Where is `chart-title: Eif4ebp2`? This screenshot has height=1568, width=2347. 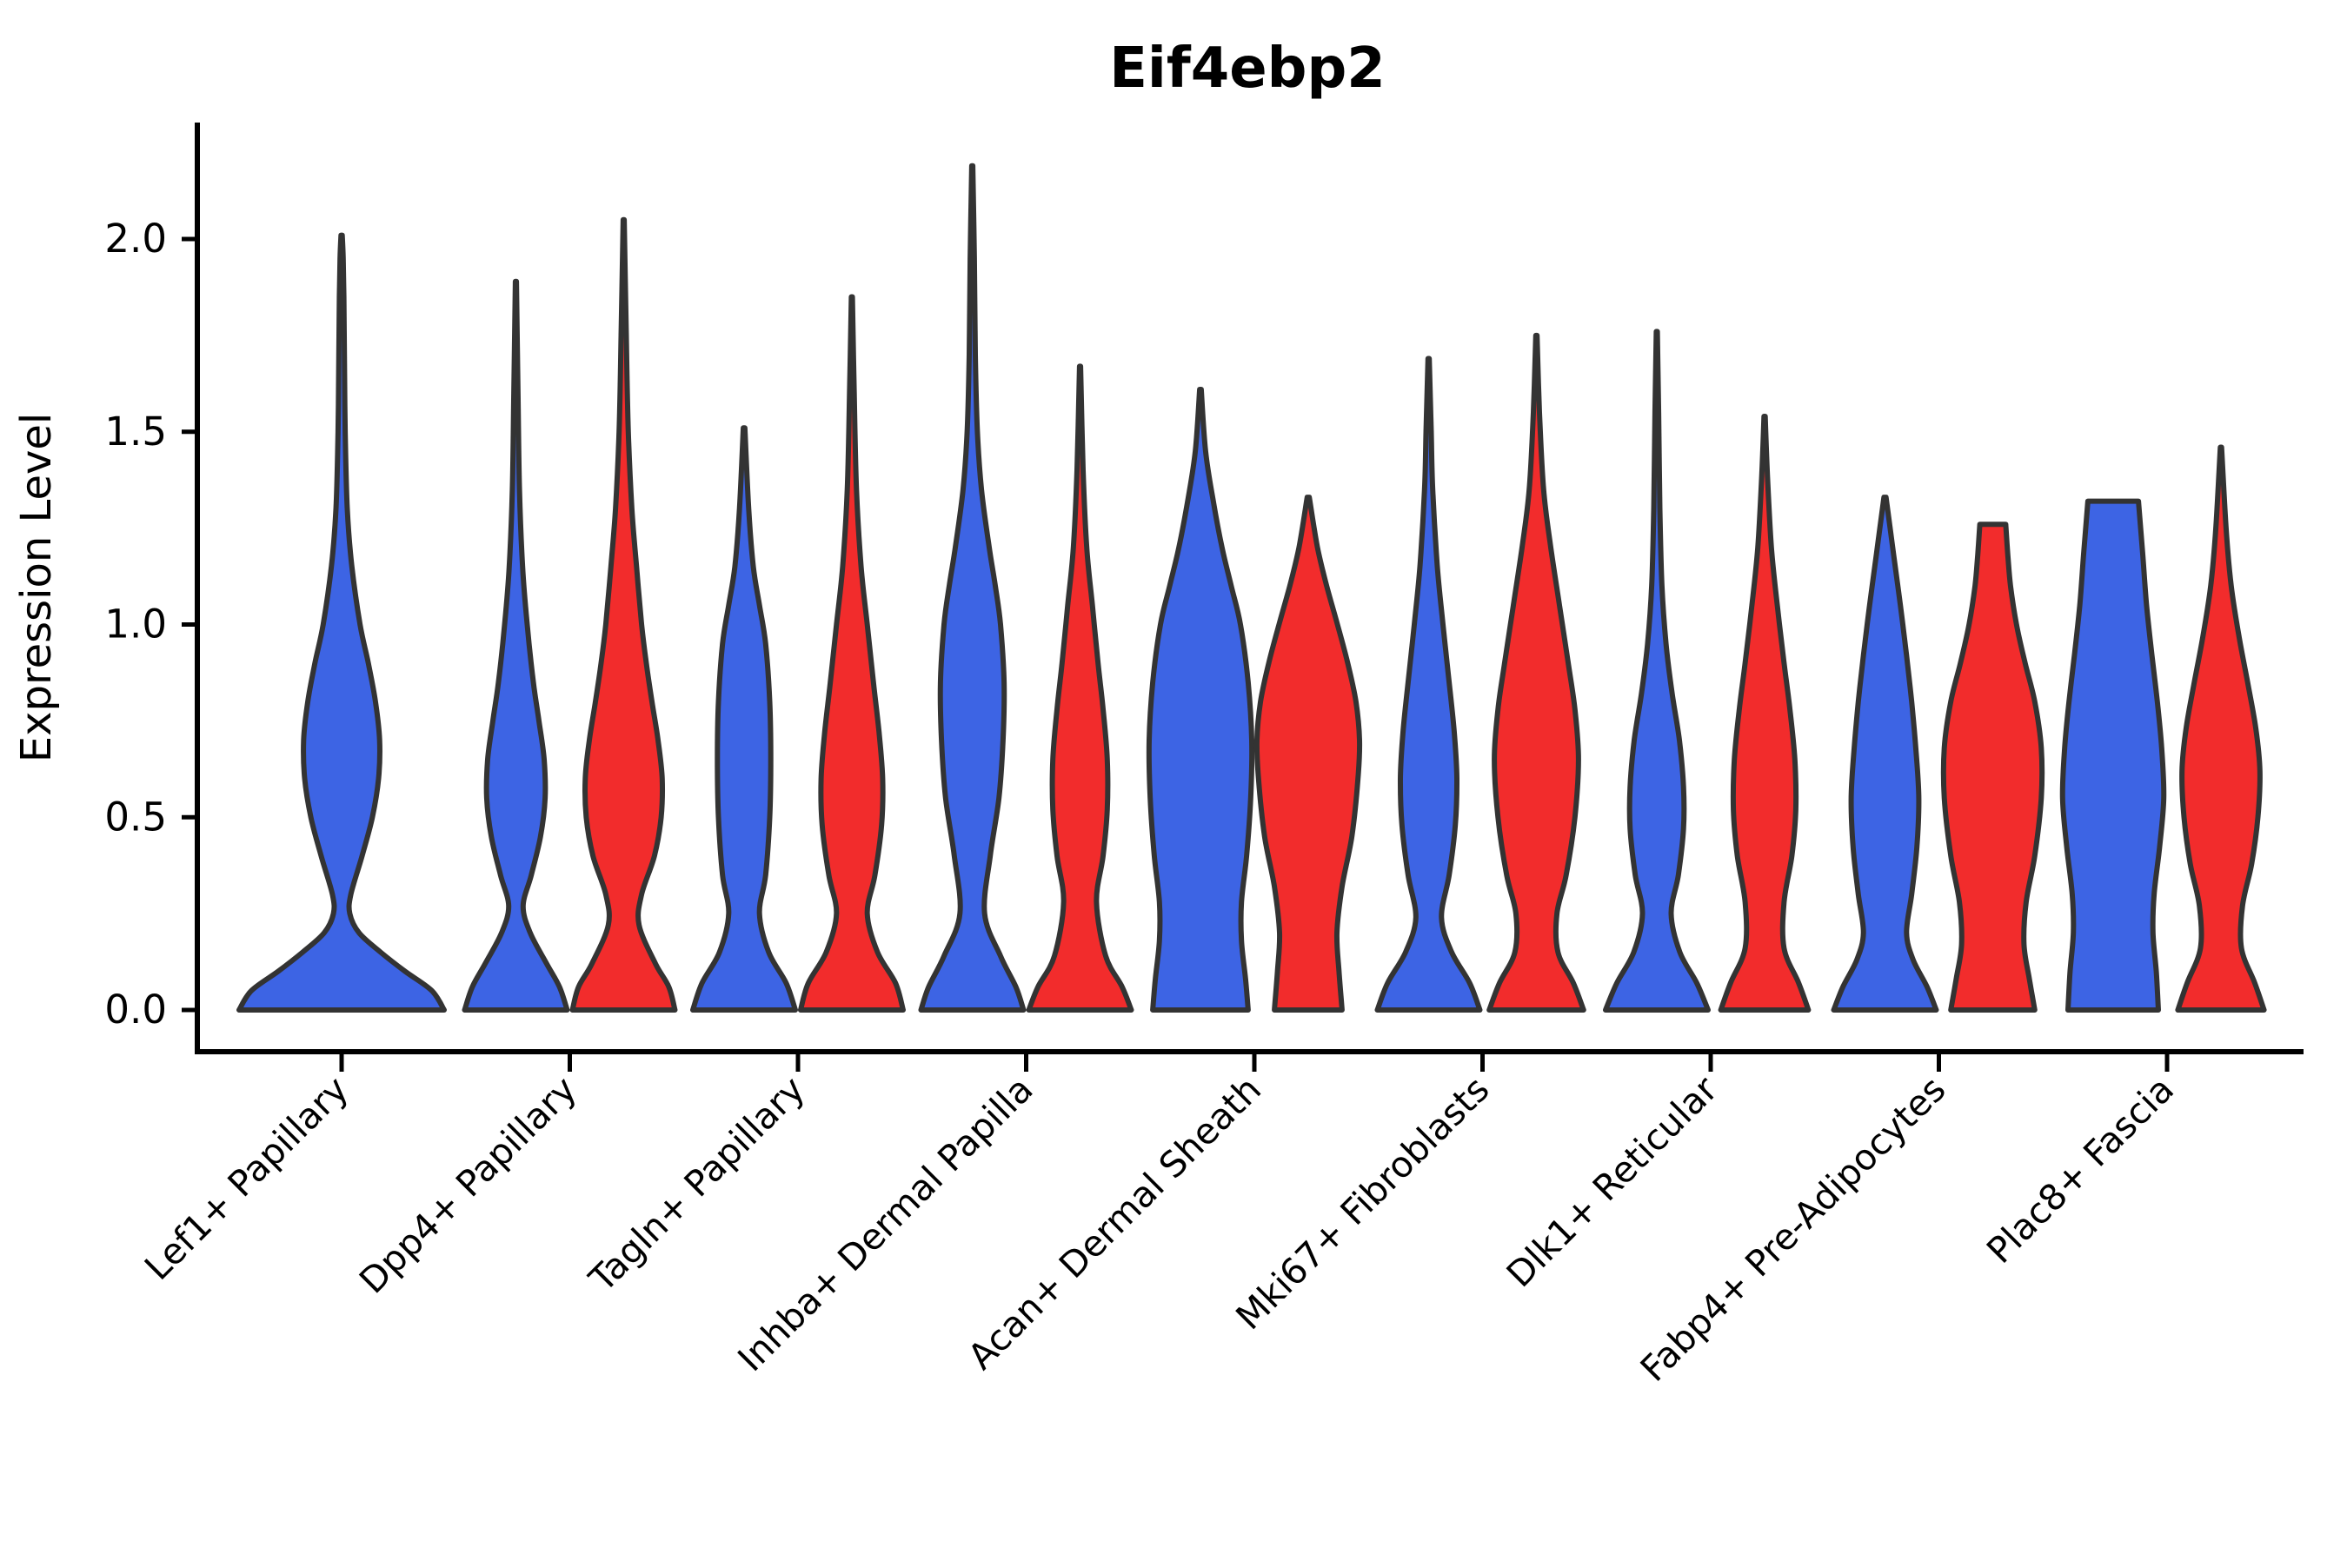
chart-title: Eif4ebp2 is located at coordinates (1247, 69).